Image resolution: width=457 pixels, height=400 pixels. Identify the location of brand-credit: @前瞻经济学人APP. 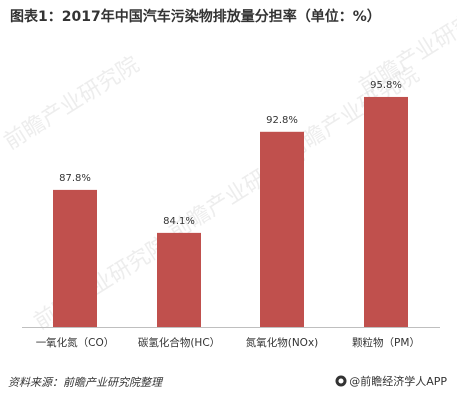
(391, 381).